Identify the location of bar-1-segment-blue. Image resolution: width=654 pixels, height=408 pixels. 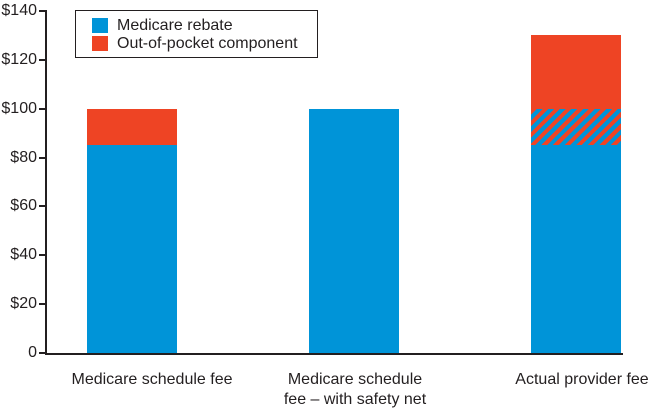
(132, 249).